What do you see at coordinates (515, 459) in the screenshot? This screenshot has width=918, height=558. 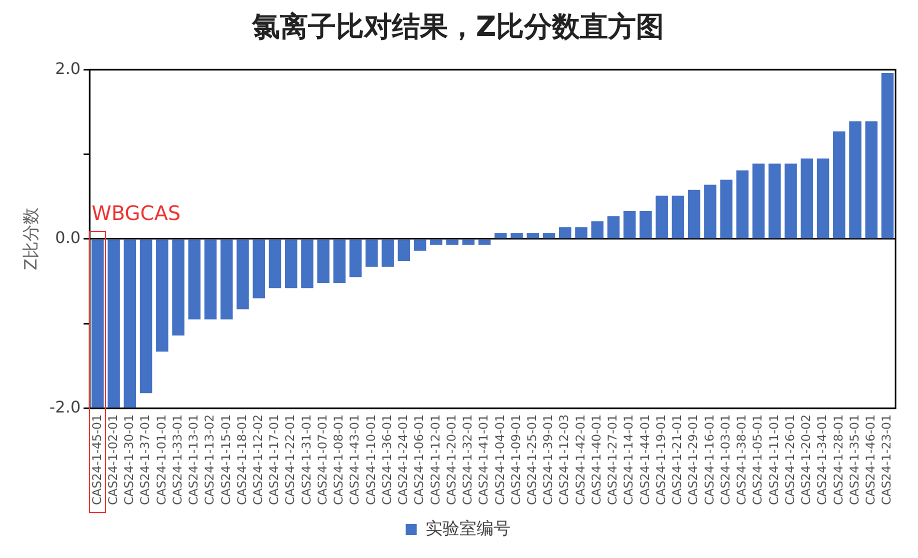 I see `x-tick-label: CAS24-1-09-01` at bounding box center [515, 459].